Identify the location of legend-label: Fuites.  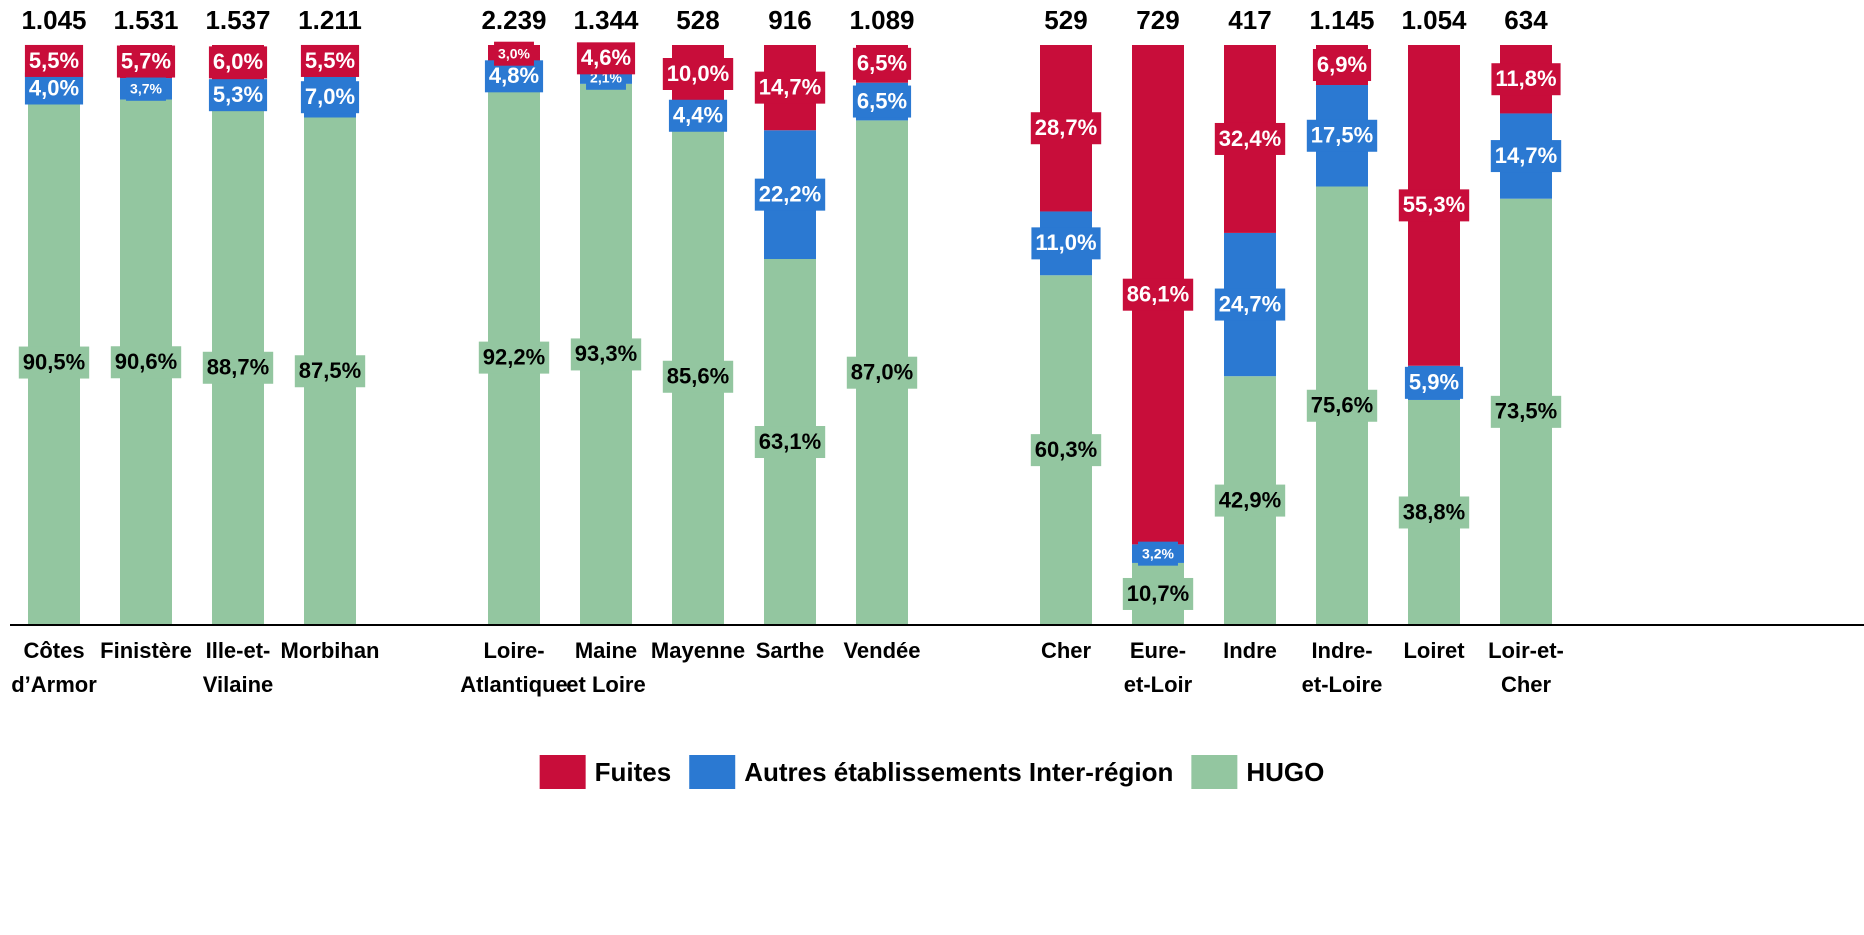
(633, 772).